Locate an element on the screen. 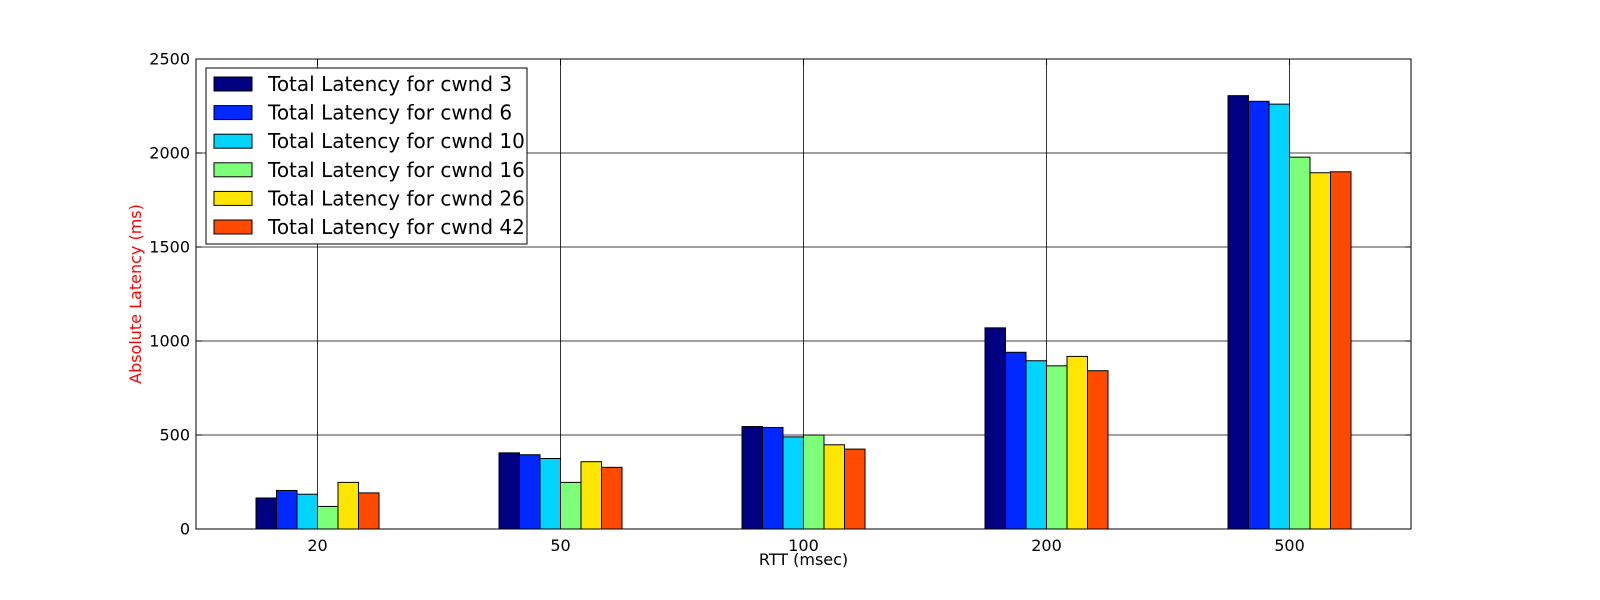 The width and height of the screenshot is (1600, 600). x-tick-label: 100 is located at coordinates (803, 545).